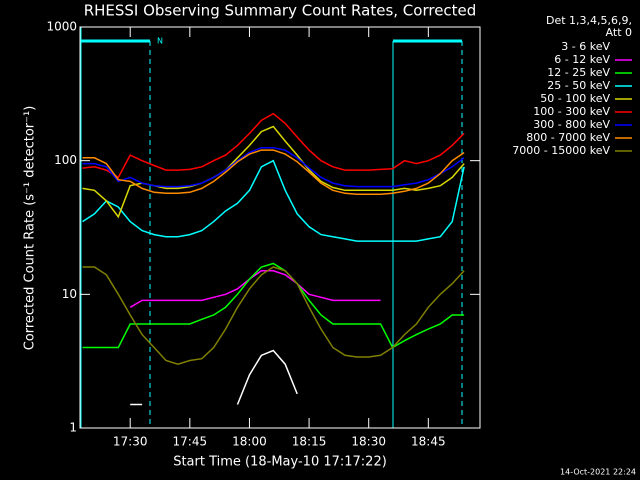  I want to click on legend-label: 100 - 300 keV, so click(571, 111).